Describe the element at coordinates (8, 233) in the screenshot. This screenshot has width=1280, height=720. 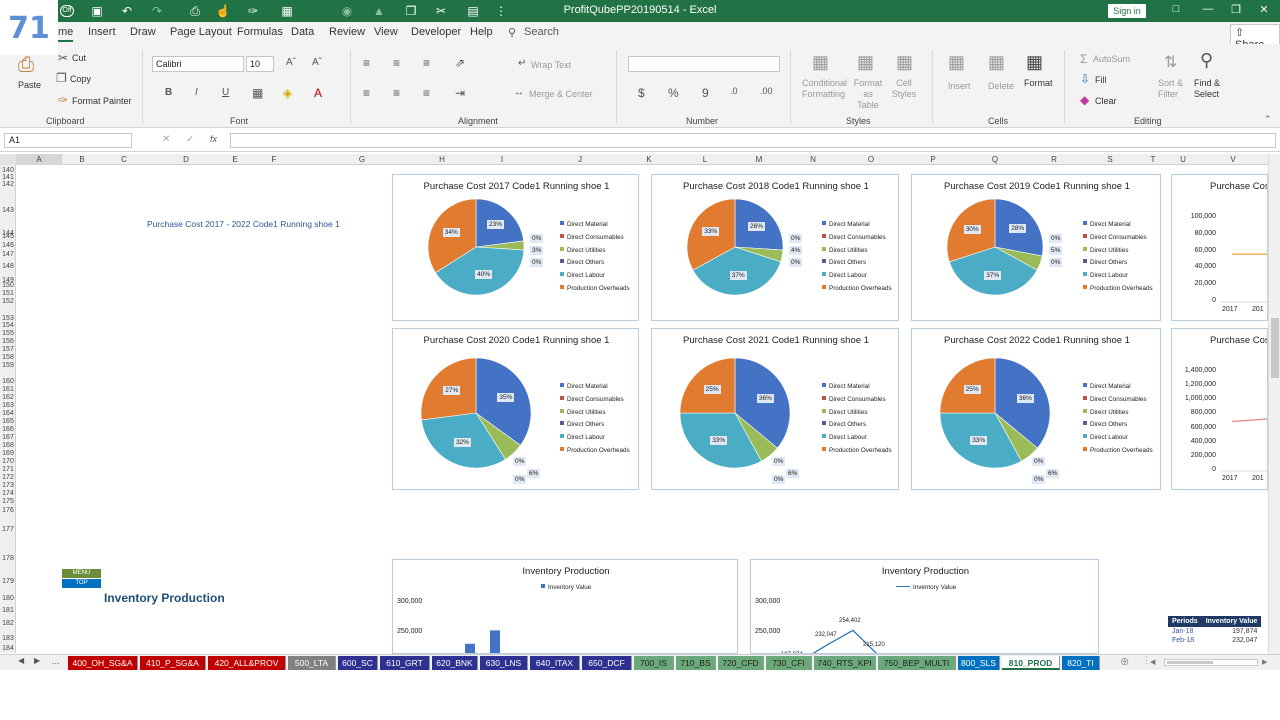
I see `row-header: 144` at that location.